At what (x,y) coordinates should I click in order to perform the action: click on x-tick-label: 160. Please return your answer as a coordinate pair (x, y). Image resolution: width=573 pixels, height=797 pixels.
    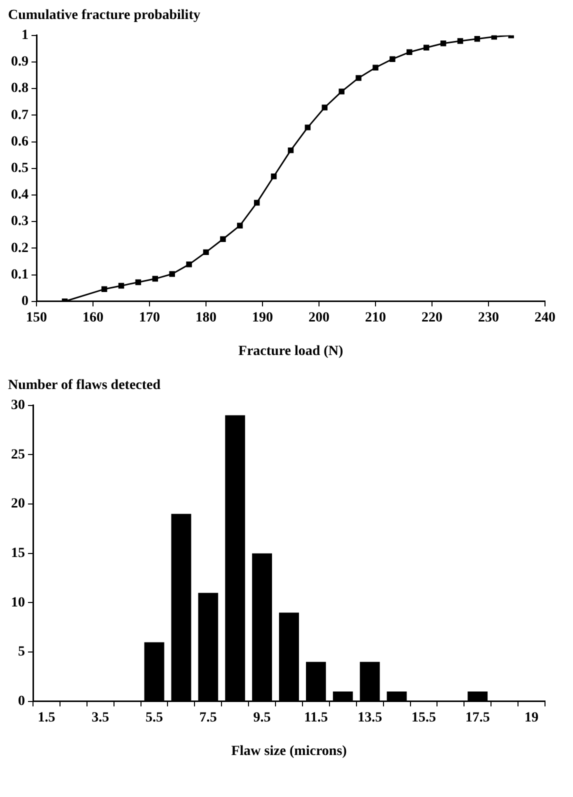
    Looking at the image, I should click on (93, 318).